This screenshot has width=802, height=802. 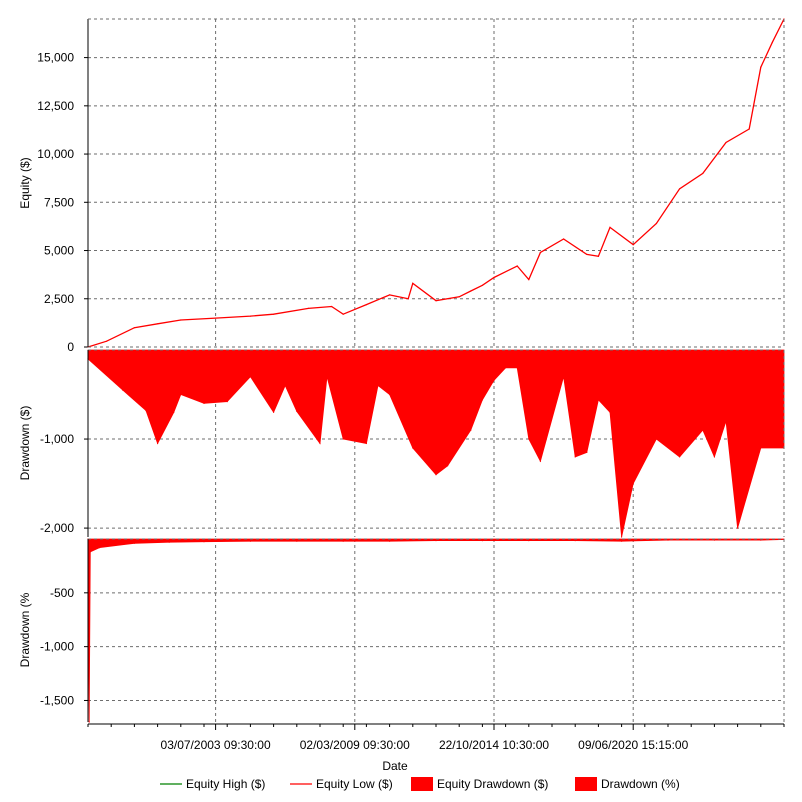 What do you see at coordinates (640, 784) in the screenshot?
I see `legend-label: Drawdown (%)` at bounding box center [640, 784].